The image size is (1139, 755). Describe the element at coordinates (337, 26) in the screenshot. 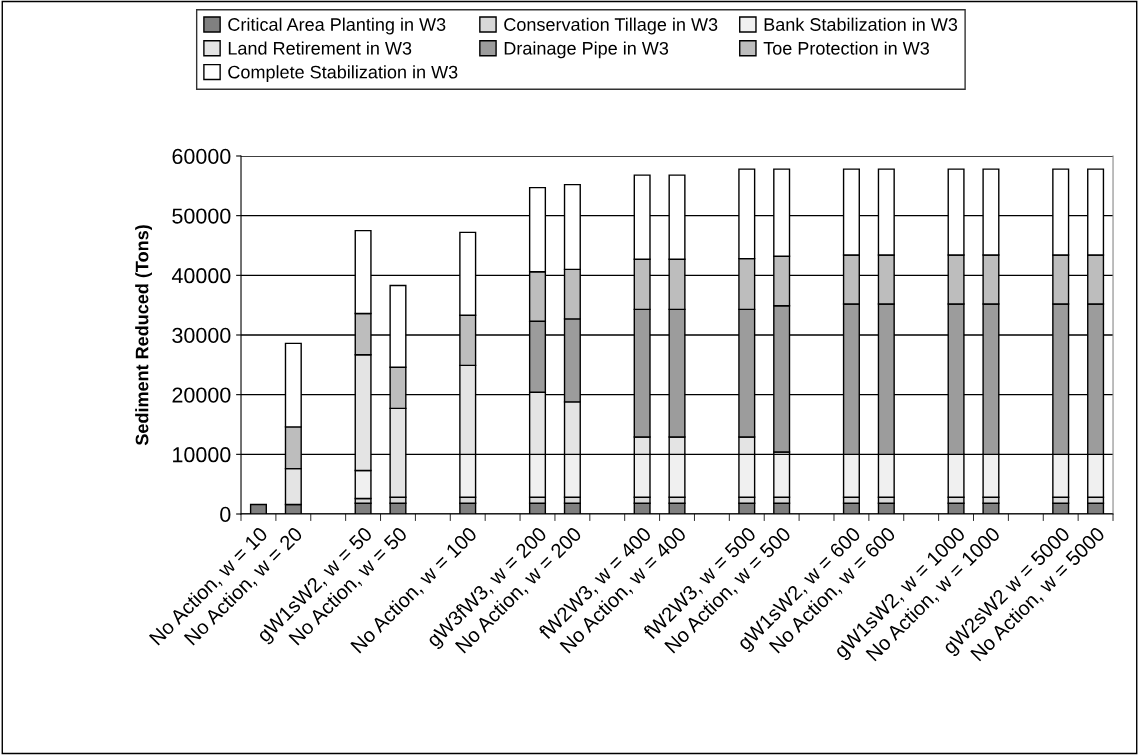

I see `legend-label: Critical Area Planting in W3` at that location.